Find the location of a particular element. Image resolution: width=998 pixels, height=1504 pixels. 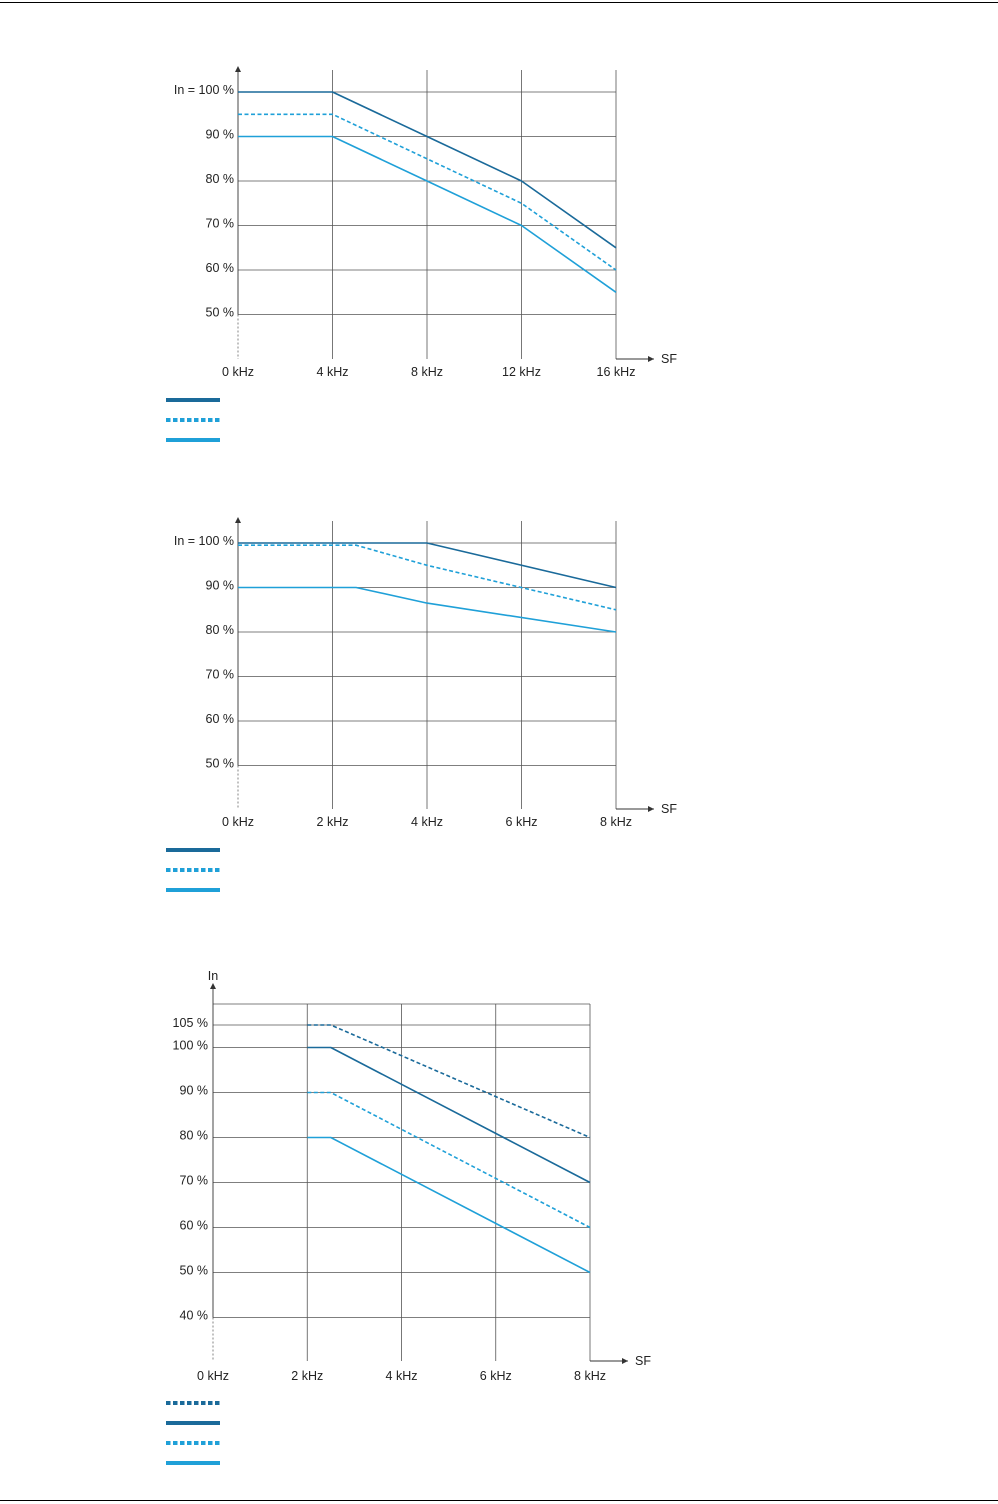

chart3-series-2-line is located at coordinates (449, 1115).